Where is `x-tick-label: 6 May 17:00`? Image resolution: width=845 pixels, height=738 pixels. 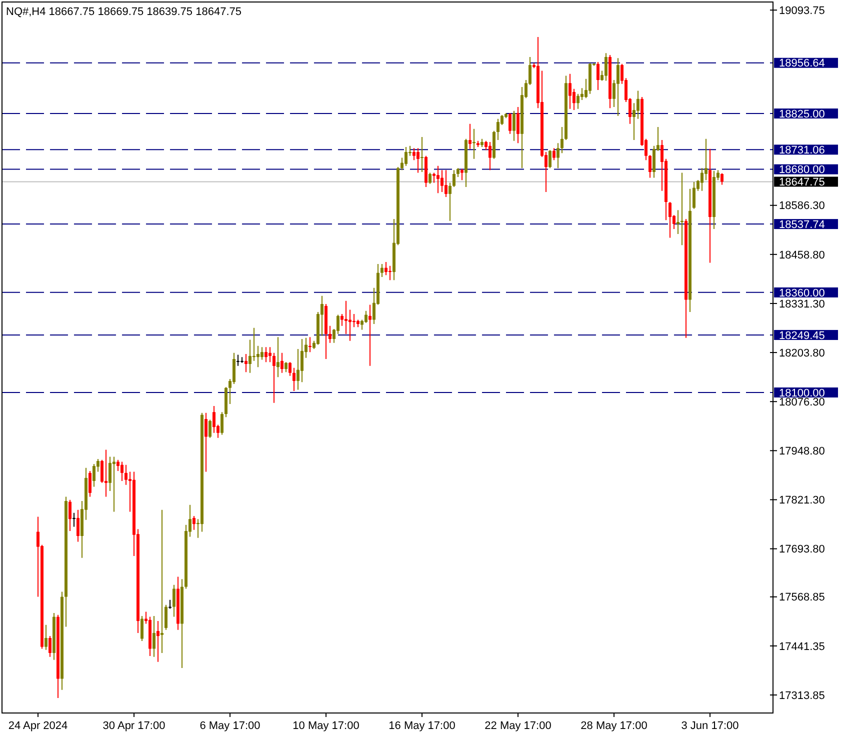
x-tick-label: 6 May 17:00 is located at coordinates (230, 726).